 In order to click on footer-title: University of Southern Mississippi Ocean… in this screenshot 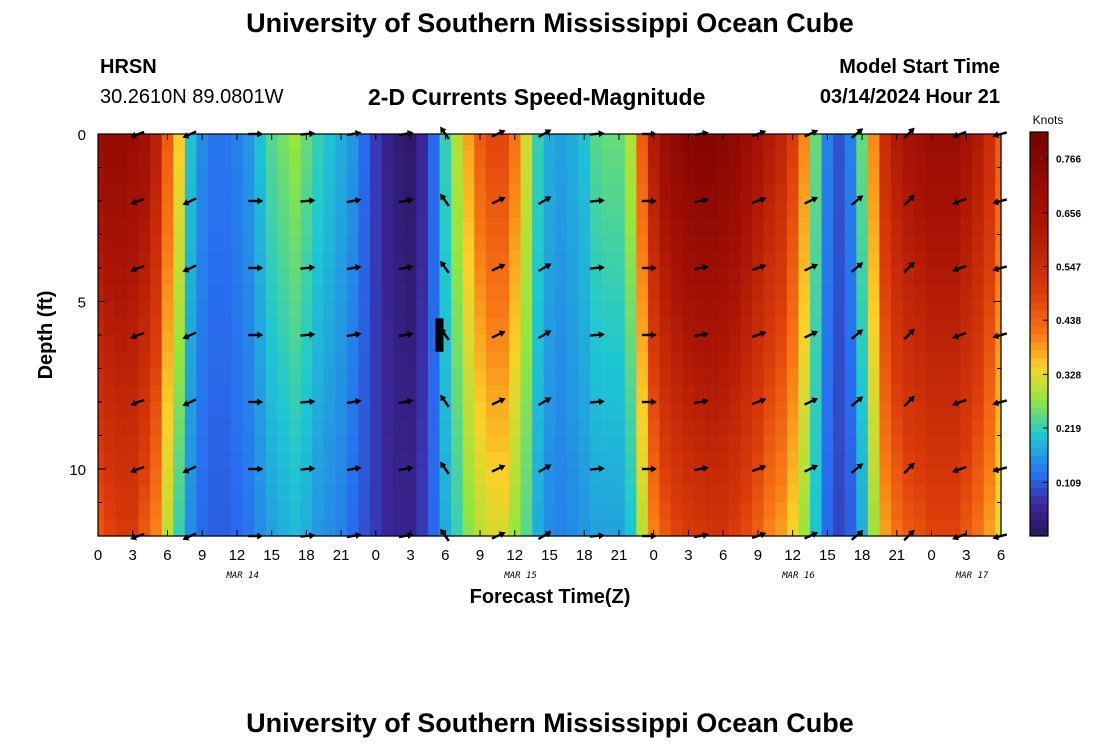, I will do `click(550, 723)`.